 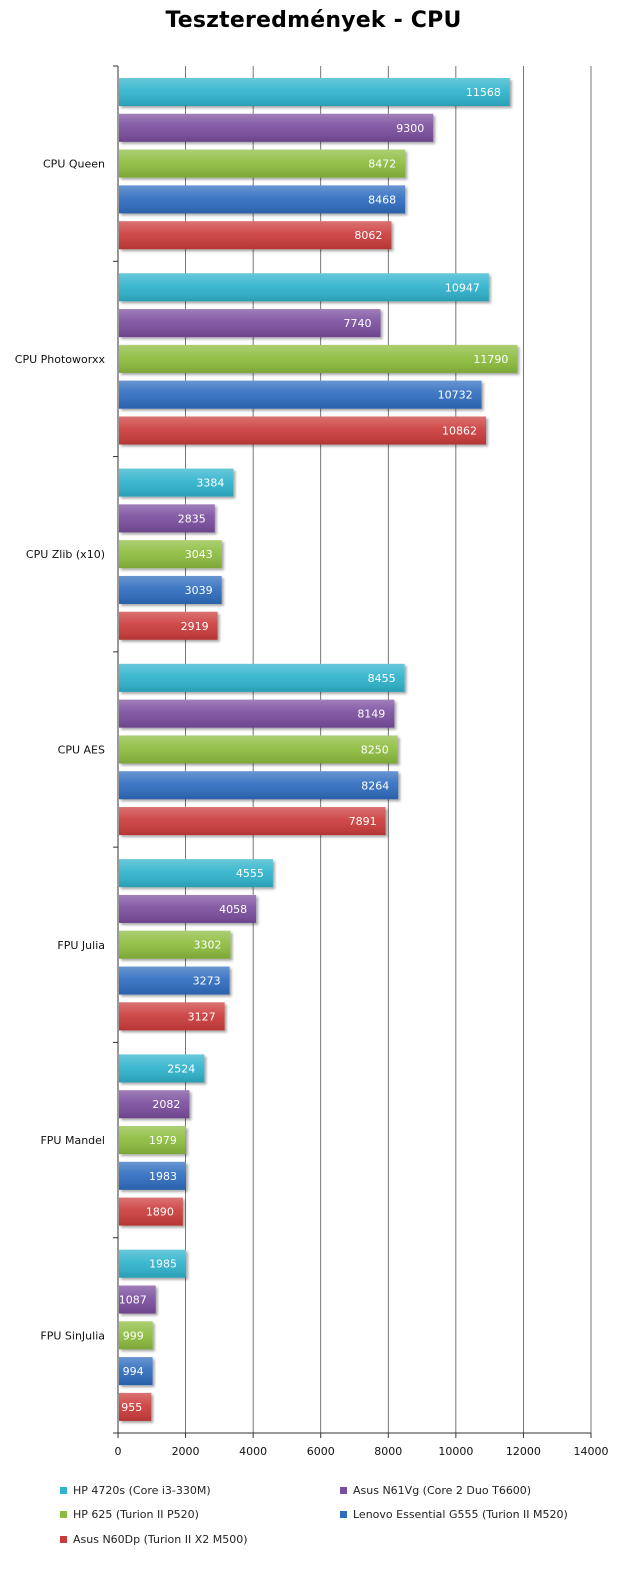 What do you see at coordinates (202, 1016) in the screenshot?
I see `data-label: 3127` at bounding box center [202, 1016].